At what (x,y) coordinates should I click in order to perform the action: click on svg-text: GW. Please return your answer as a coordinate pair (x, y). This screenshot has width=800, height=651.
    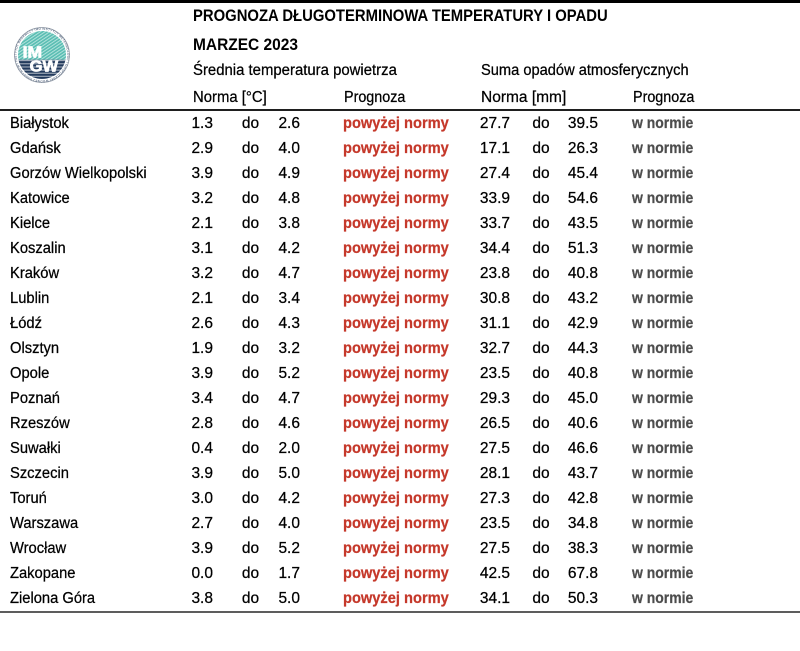
    Looking at the image, I should click on (43, 66).